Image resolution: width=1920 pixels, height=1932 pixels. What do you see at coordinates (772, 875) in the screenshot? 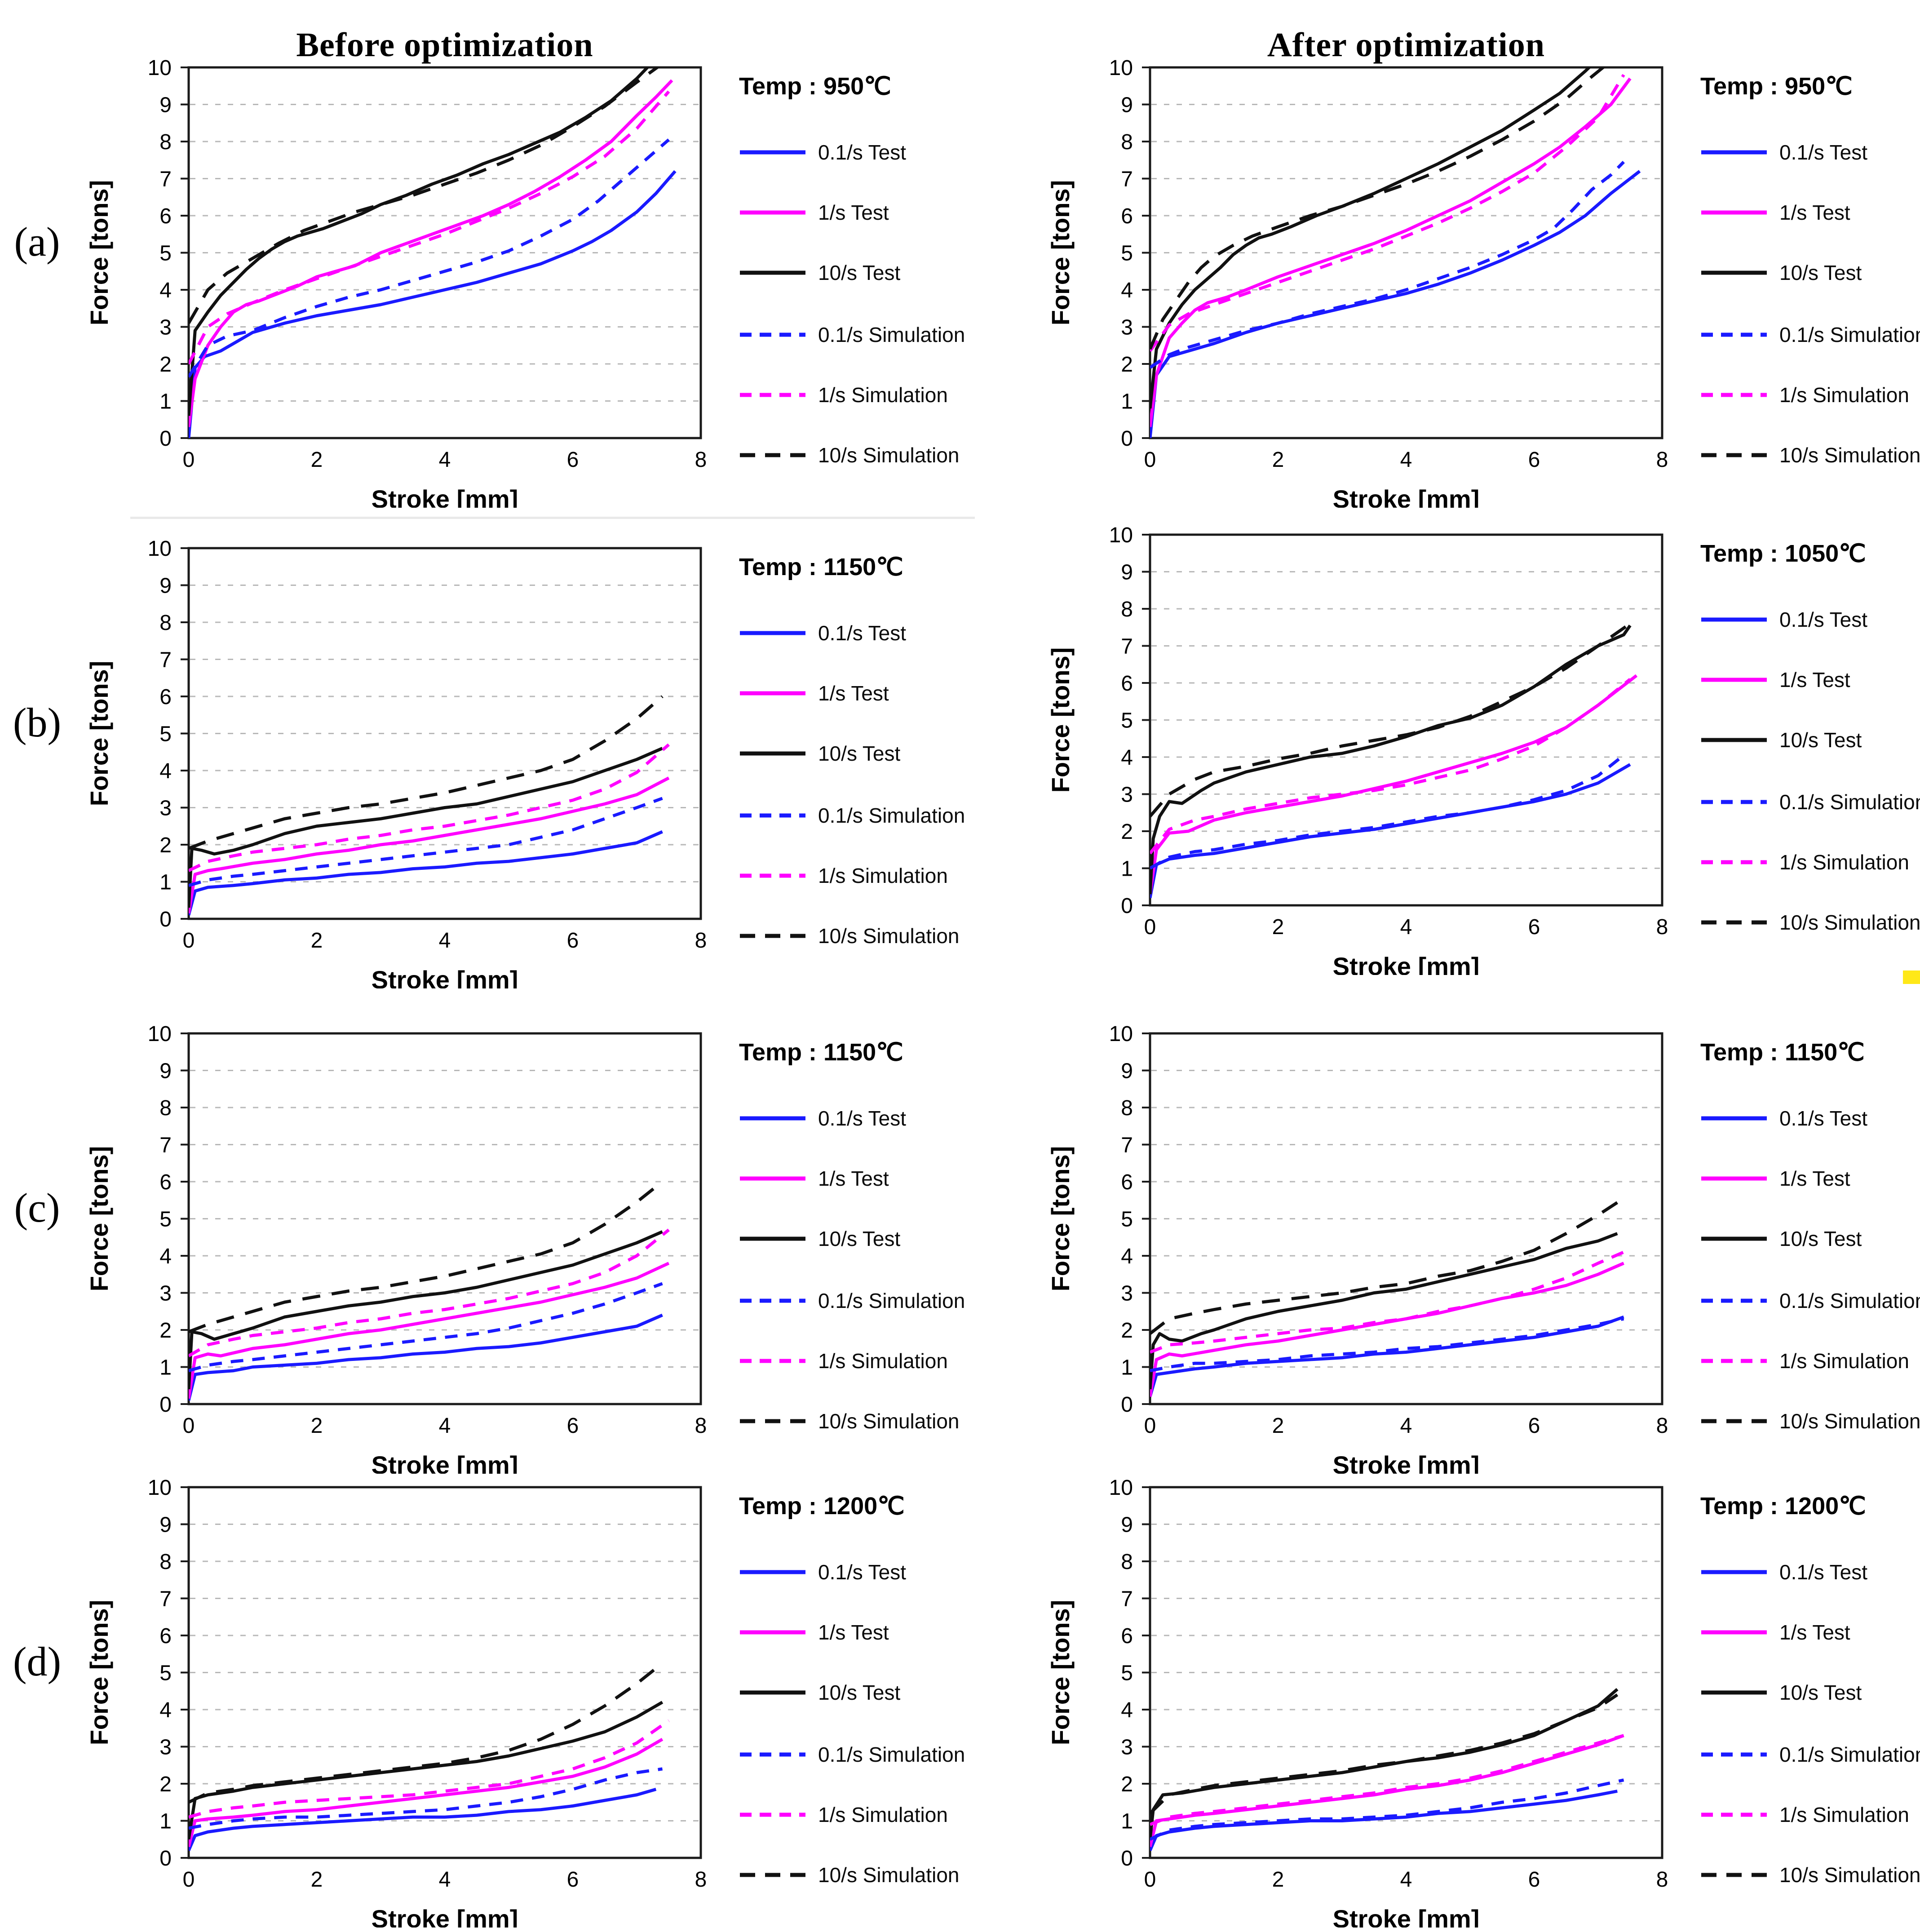
I see `legend-1-s-simulation-line-icon` at bounding box center [772, 875].